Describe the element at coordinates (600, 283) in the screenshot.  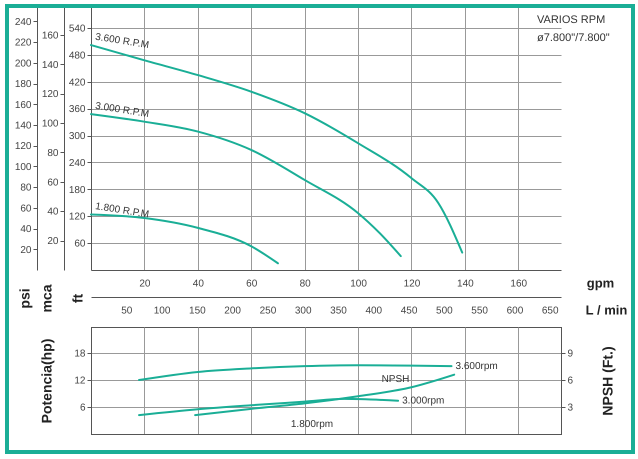
I see `x-axis-title: gpm` at that location.